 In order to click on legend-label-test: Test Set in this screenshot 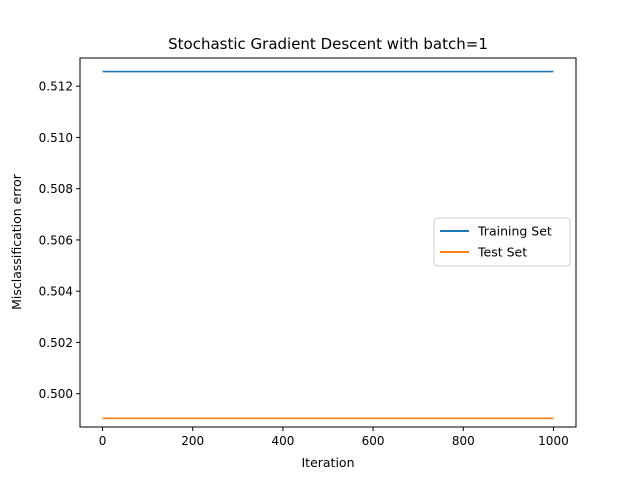, I will do `click(502, 252)`.